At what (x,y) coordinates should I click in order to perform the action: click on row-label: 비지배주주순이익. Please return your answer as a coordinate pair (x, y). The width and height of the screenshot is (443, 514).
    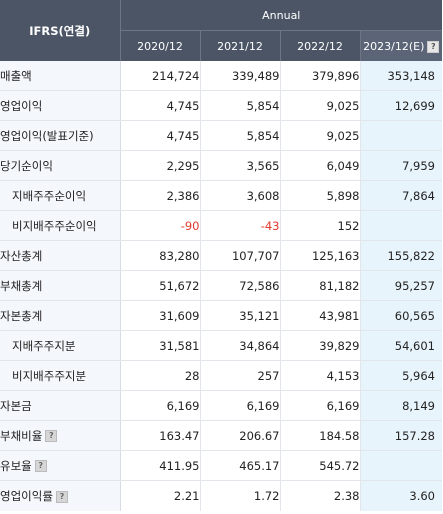
    Looking at the image, I should click on (60, 225).